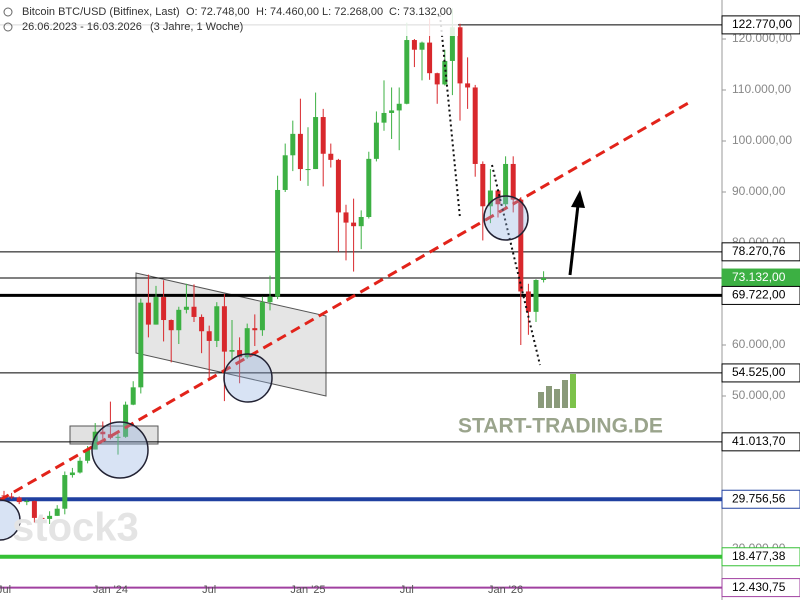  I want to click on level-label: 12.430,75, so click(759, 587).